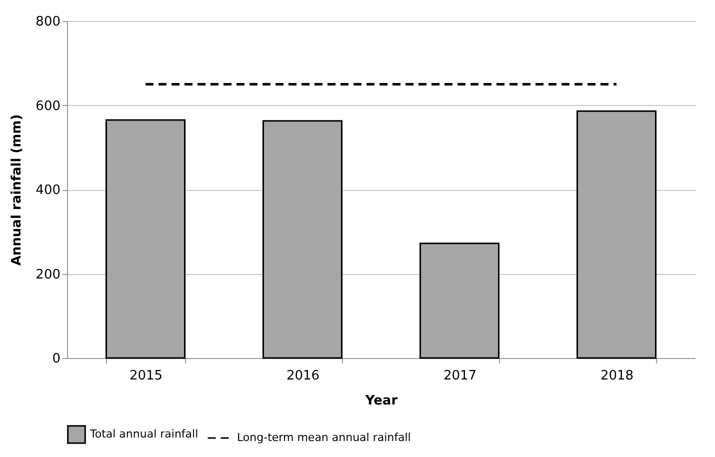 The width and height of the screenshot is (715, 457). I want to click on y-axis-title: Annual rainfall (mm), so click(17, 190).